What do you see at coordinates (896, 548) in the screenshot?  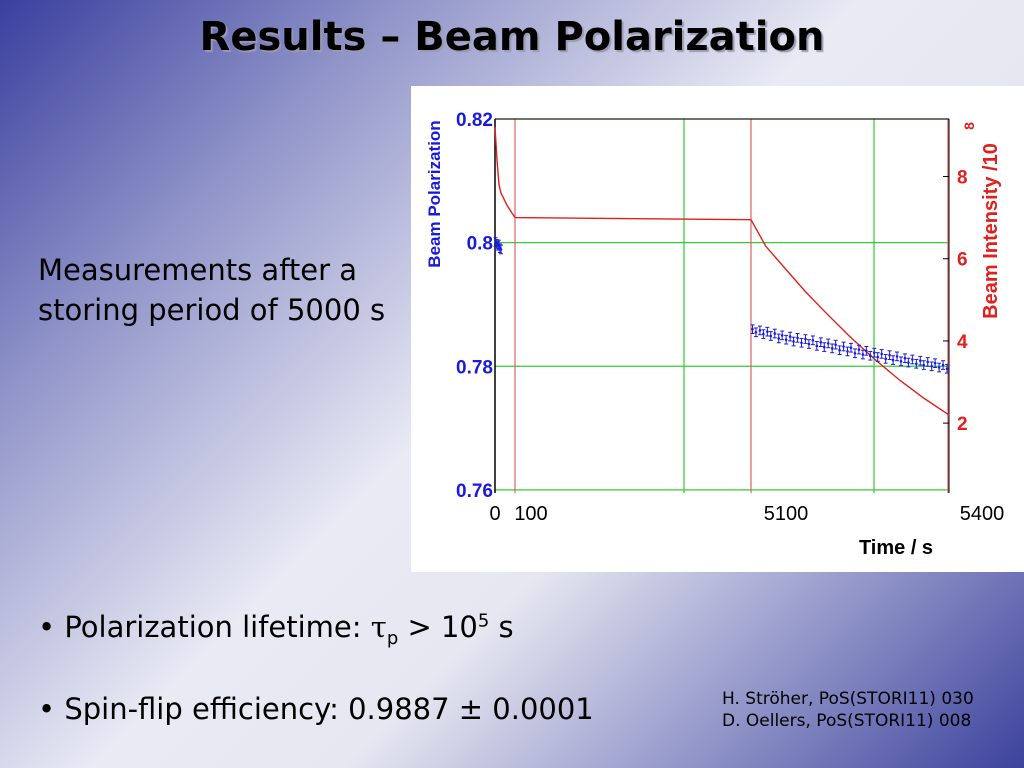 I see `x-axis-label: Time / s` at bounding box center [896, 548].